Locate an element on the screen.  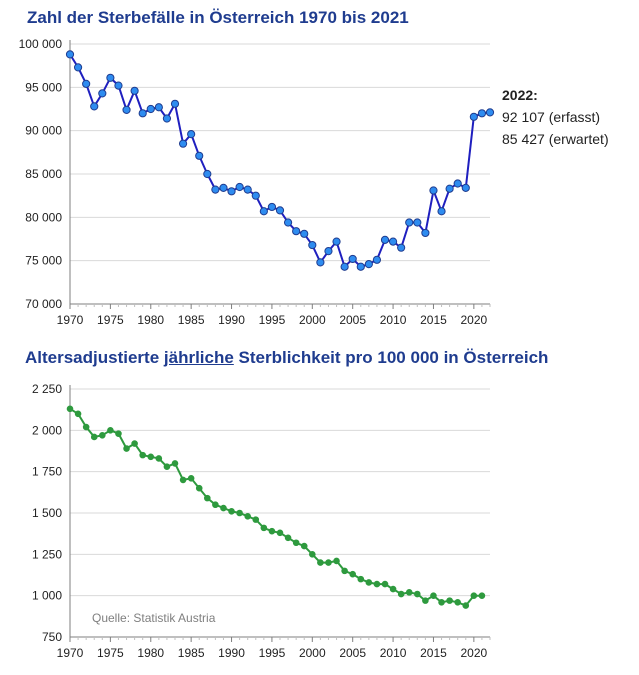
chart2-y-tick-label: 750 is located at coordinates (52, 637).